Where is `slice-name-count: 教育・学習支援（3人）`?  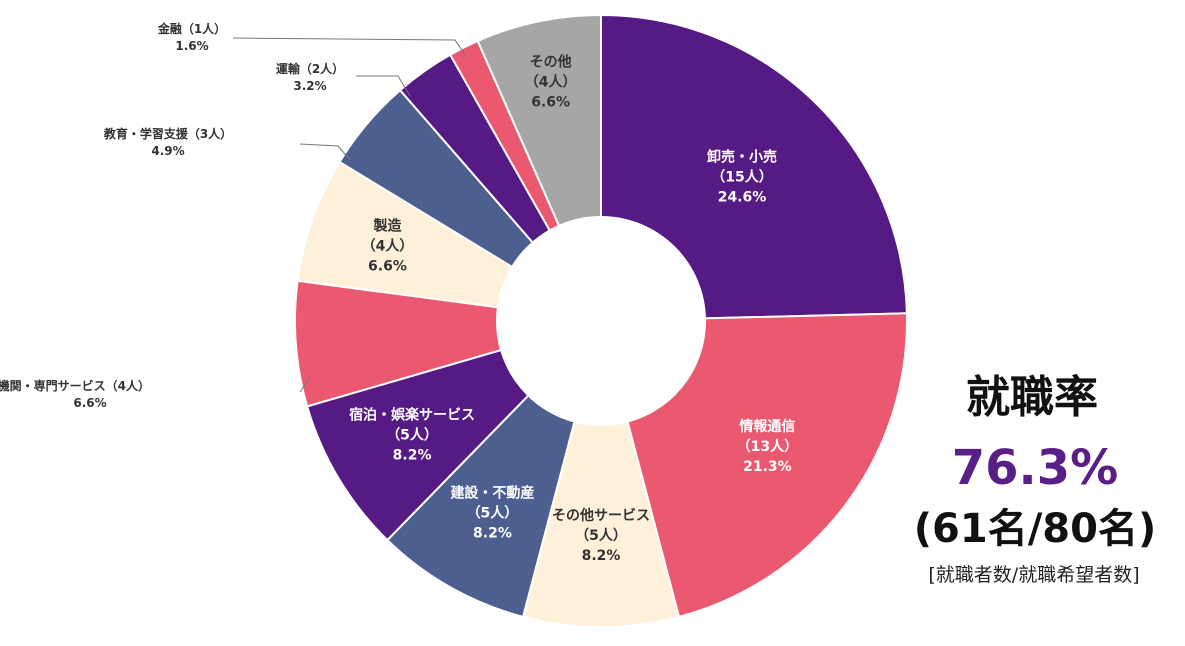
slice-name-count: 教育・学習支援（3人） is located at coordinates (167, 133).